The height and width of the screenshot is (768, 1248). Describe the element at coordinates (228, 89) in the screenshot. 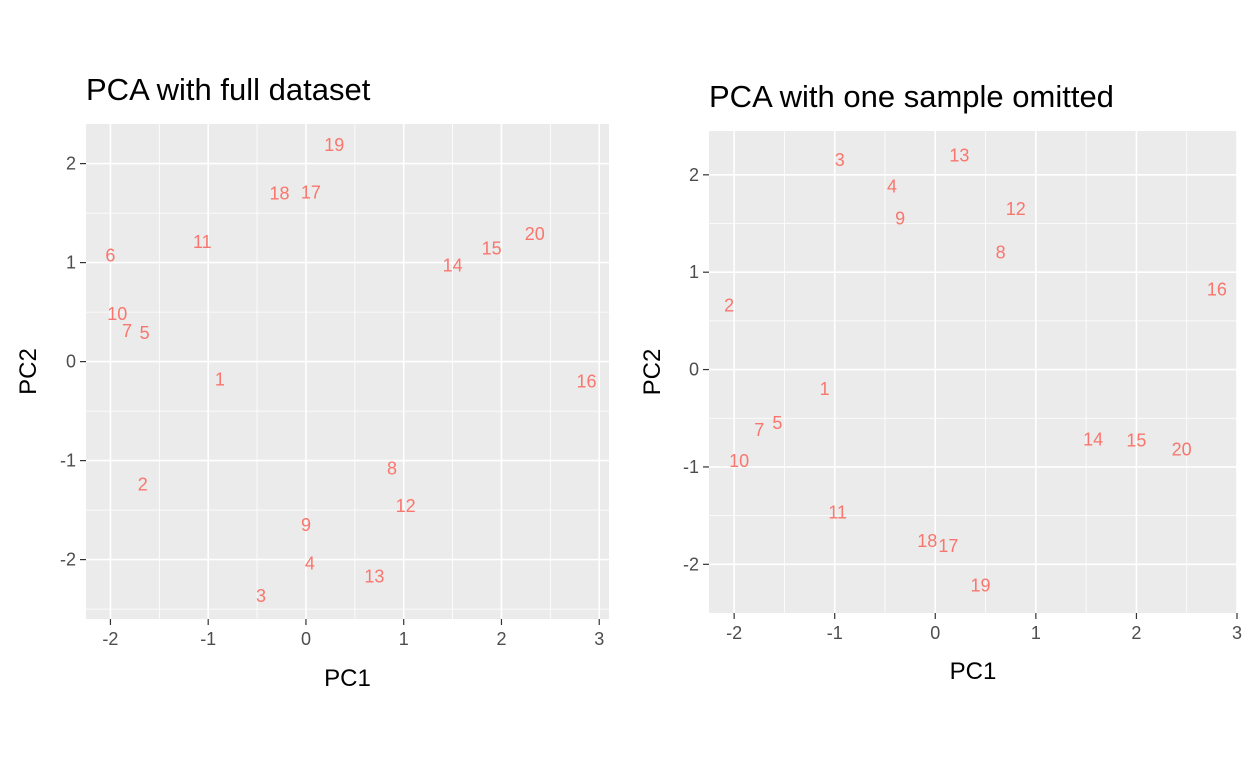

I see `plot-title: PCA with full dataset` at that location.